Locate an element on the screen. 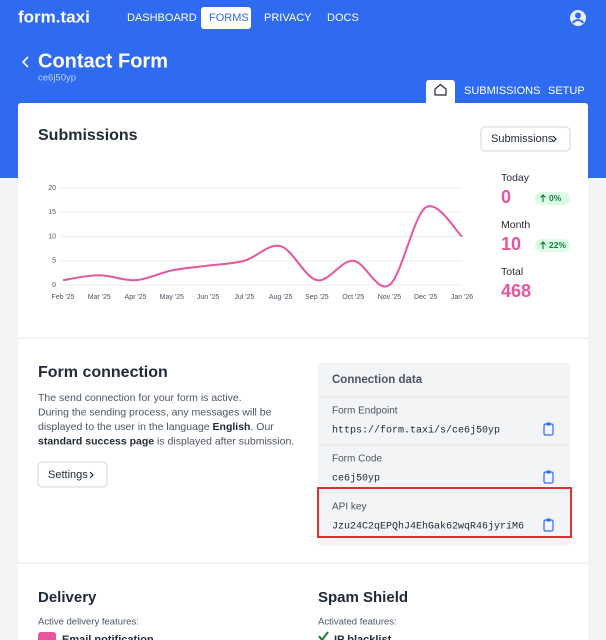 Image resolution: width=606 pixels, height=640 pixels. field-label: Form Code is located at coordinates (357, 459).